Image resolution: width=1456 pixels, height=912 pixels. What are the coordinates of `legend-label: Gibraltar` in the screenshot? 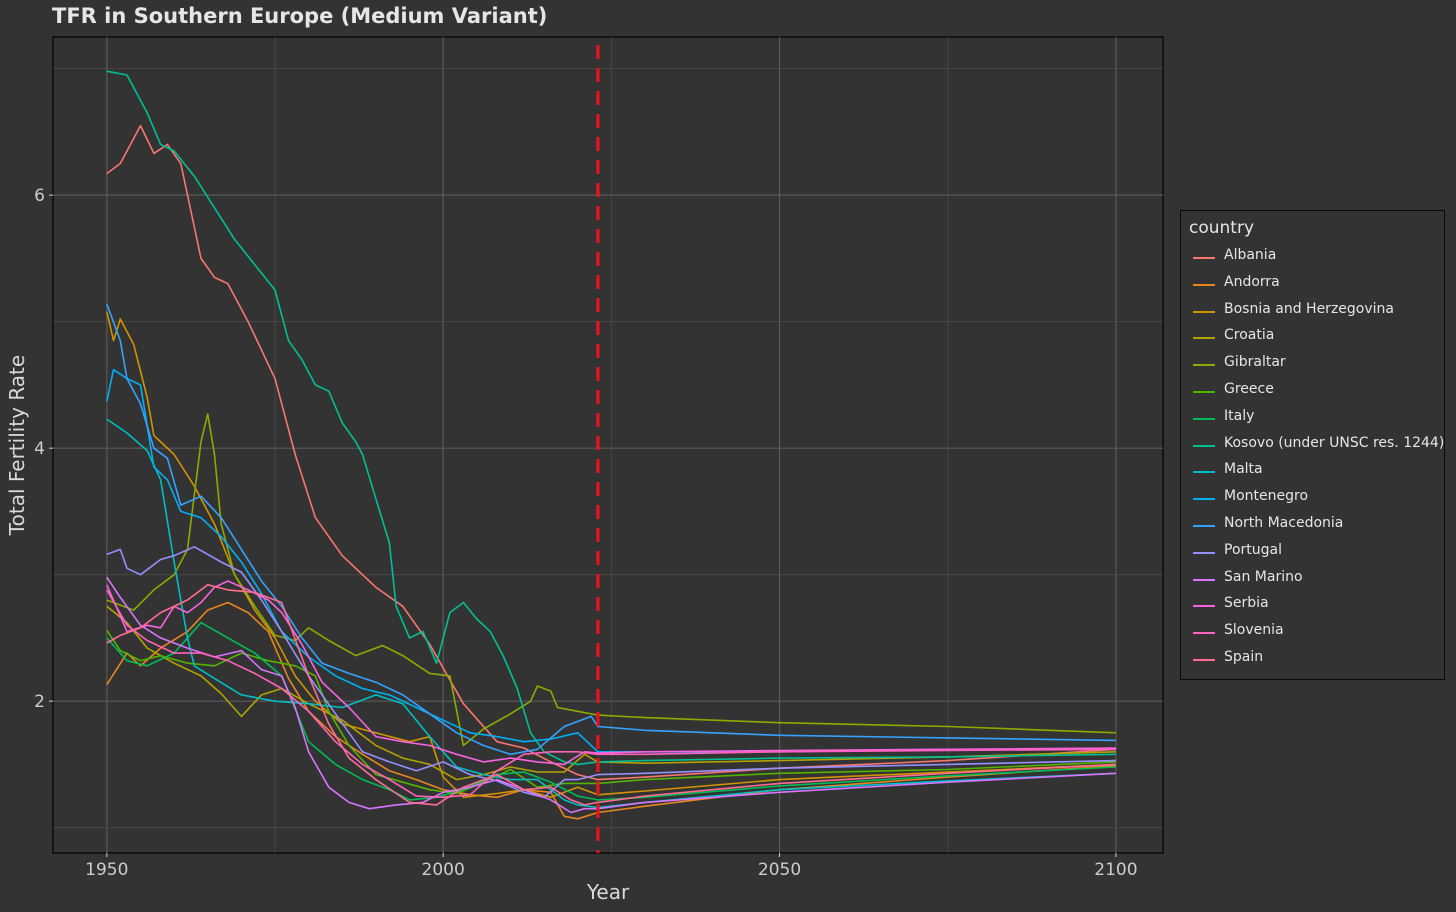 It's located at (1255, 362).